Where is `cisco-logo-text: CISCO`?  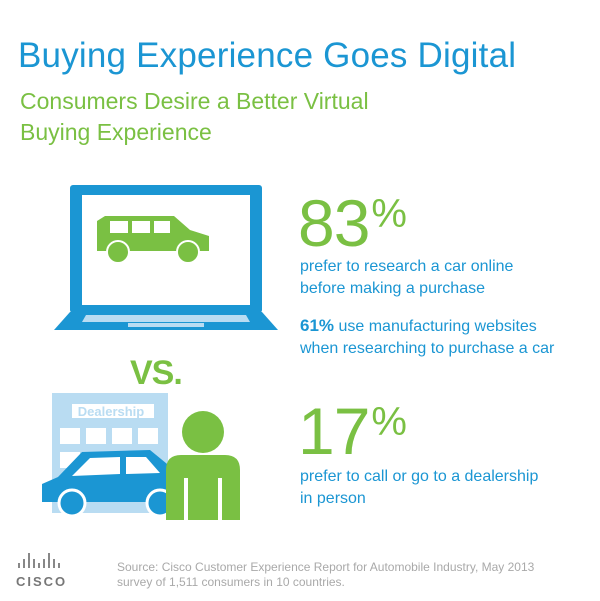 cisco-logo-text: CISCO is located at coordinates (42, 581).